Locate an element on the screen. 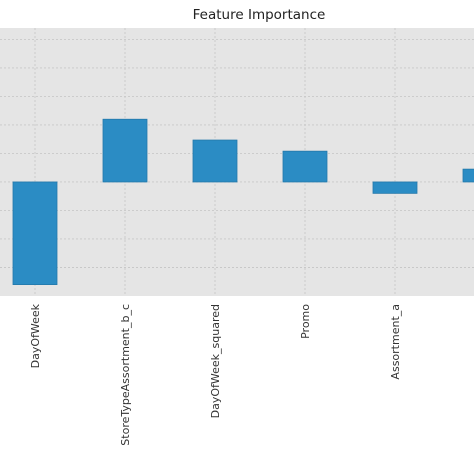 The height and width of the screenshot is (474, 474). bar-dayofweek is located at coordinates (35, 233).